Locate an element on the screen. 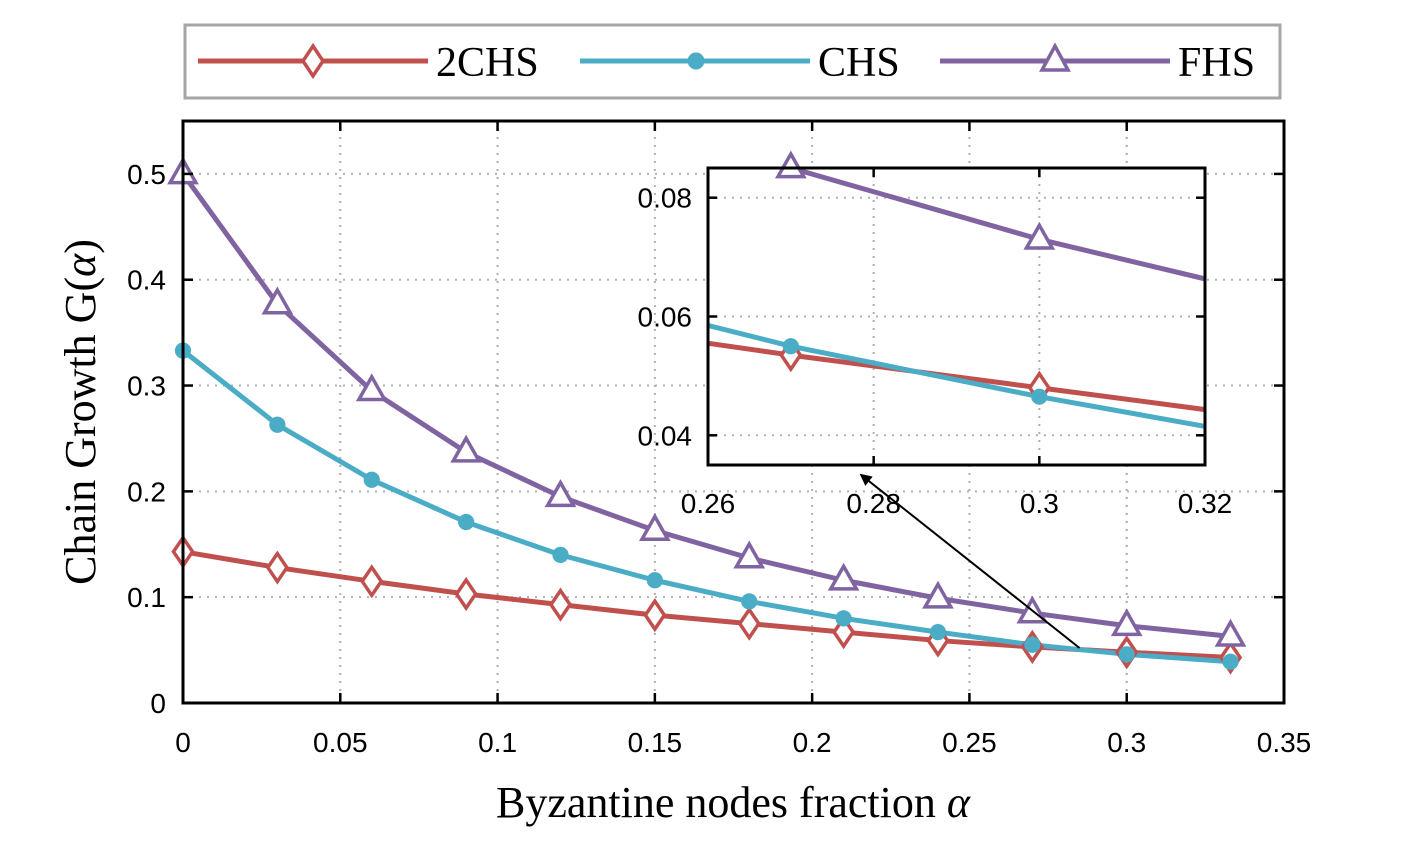 The image size is (1412, 847). y-axis-title-suffix: ) is located at coordinates (80, 246).